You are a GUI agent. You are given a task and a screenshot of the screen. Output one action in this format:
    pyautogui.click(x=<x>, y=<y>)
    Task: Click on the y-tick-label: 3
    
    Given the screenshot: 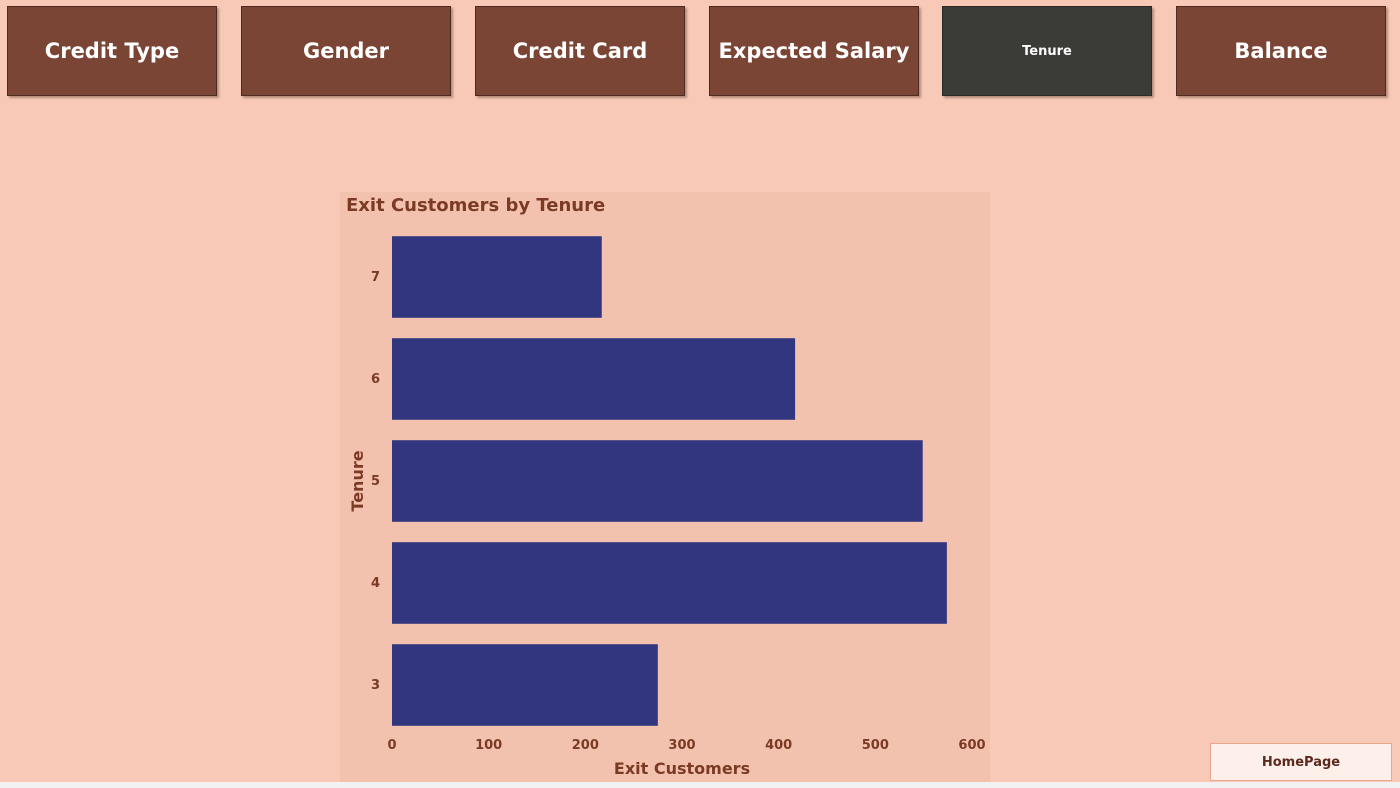 What is the action you would take?
    pyautogui.click(x=375, y=685)
    